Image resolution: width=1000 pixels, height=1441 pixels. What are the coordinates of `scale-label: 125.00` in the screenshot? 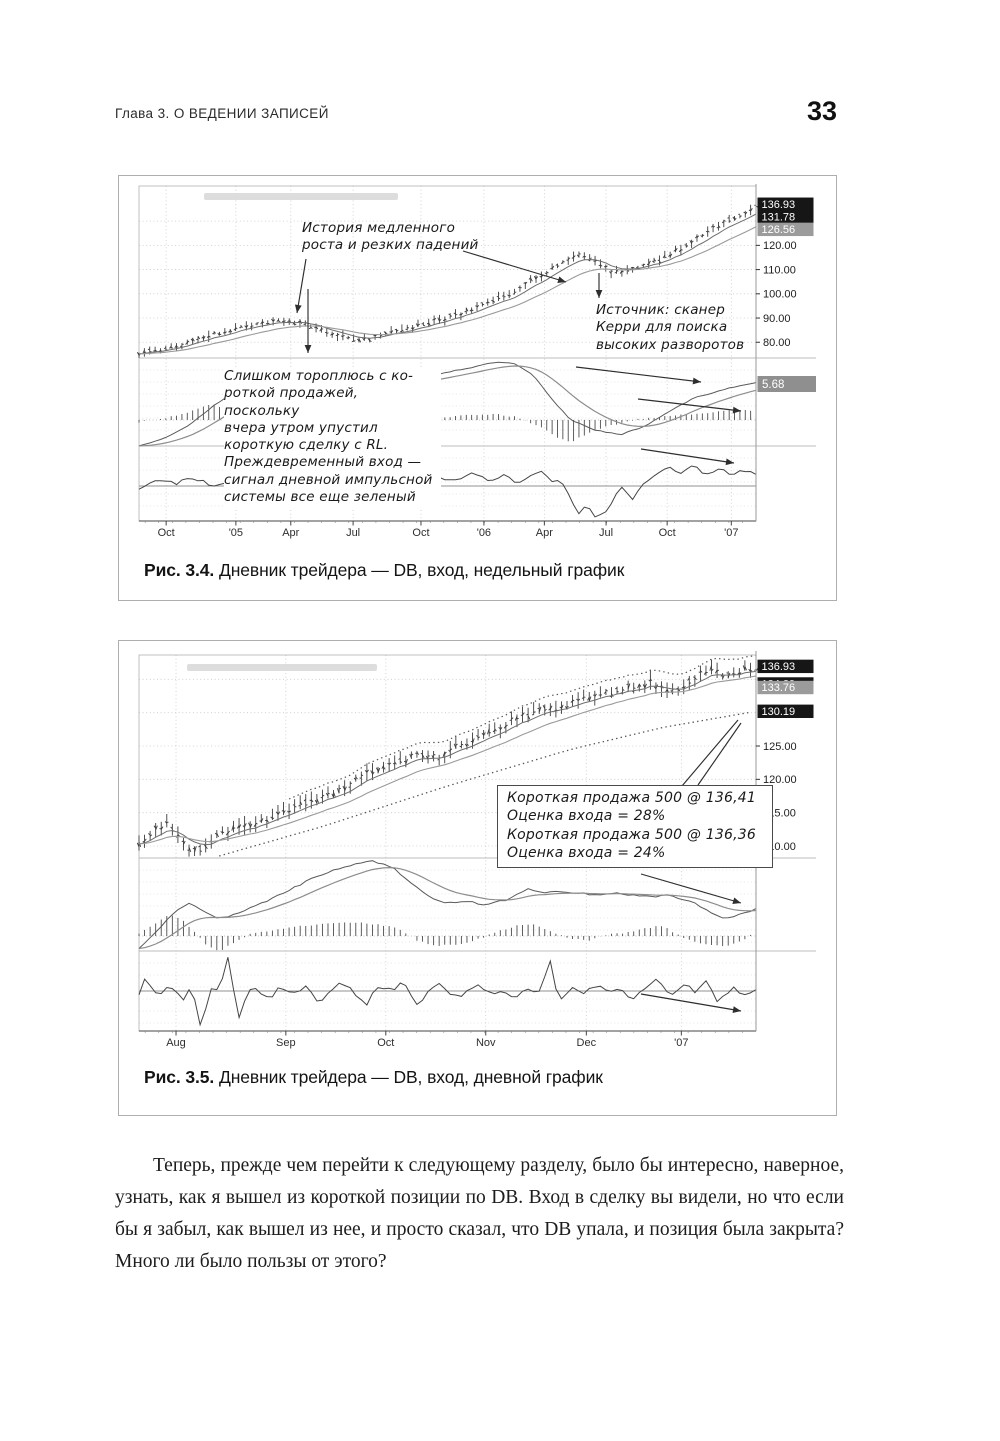 It's located at (780, 747).